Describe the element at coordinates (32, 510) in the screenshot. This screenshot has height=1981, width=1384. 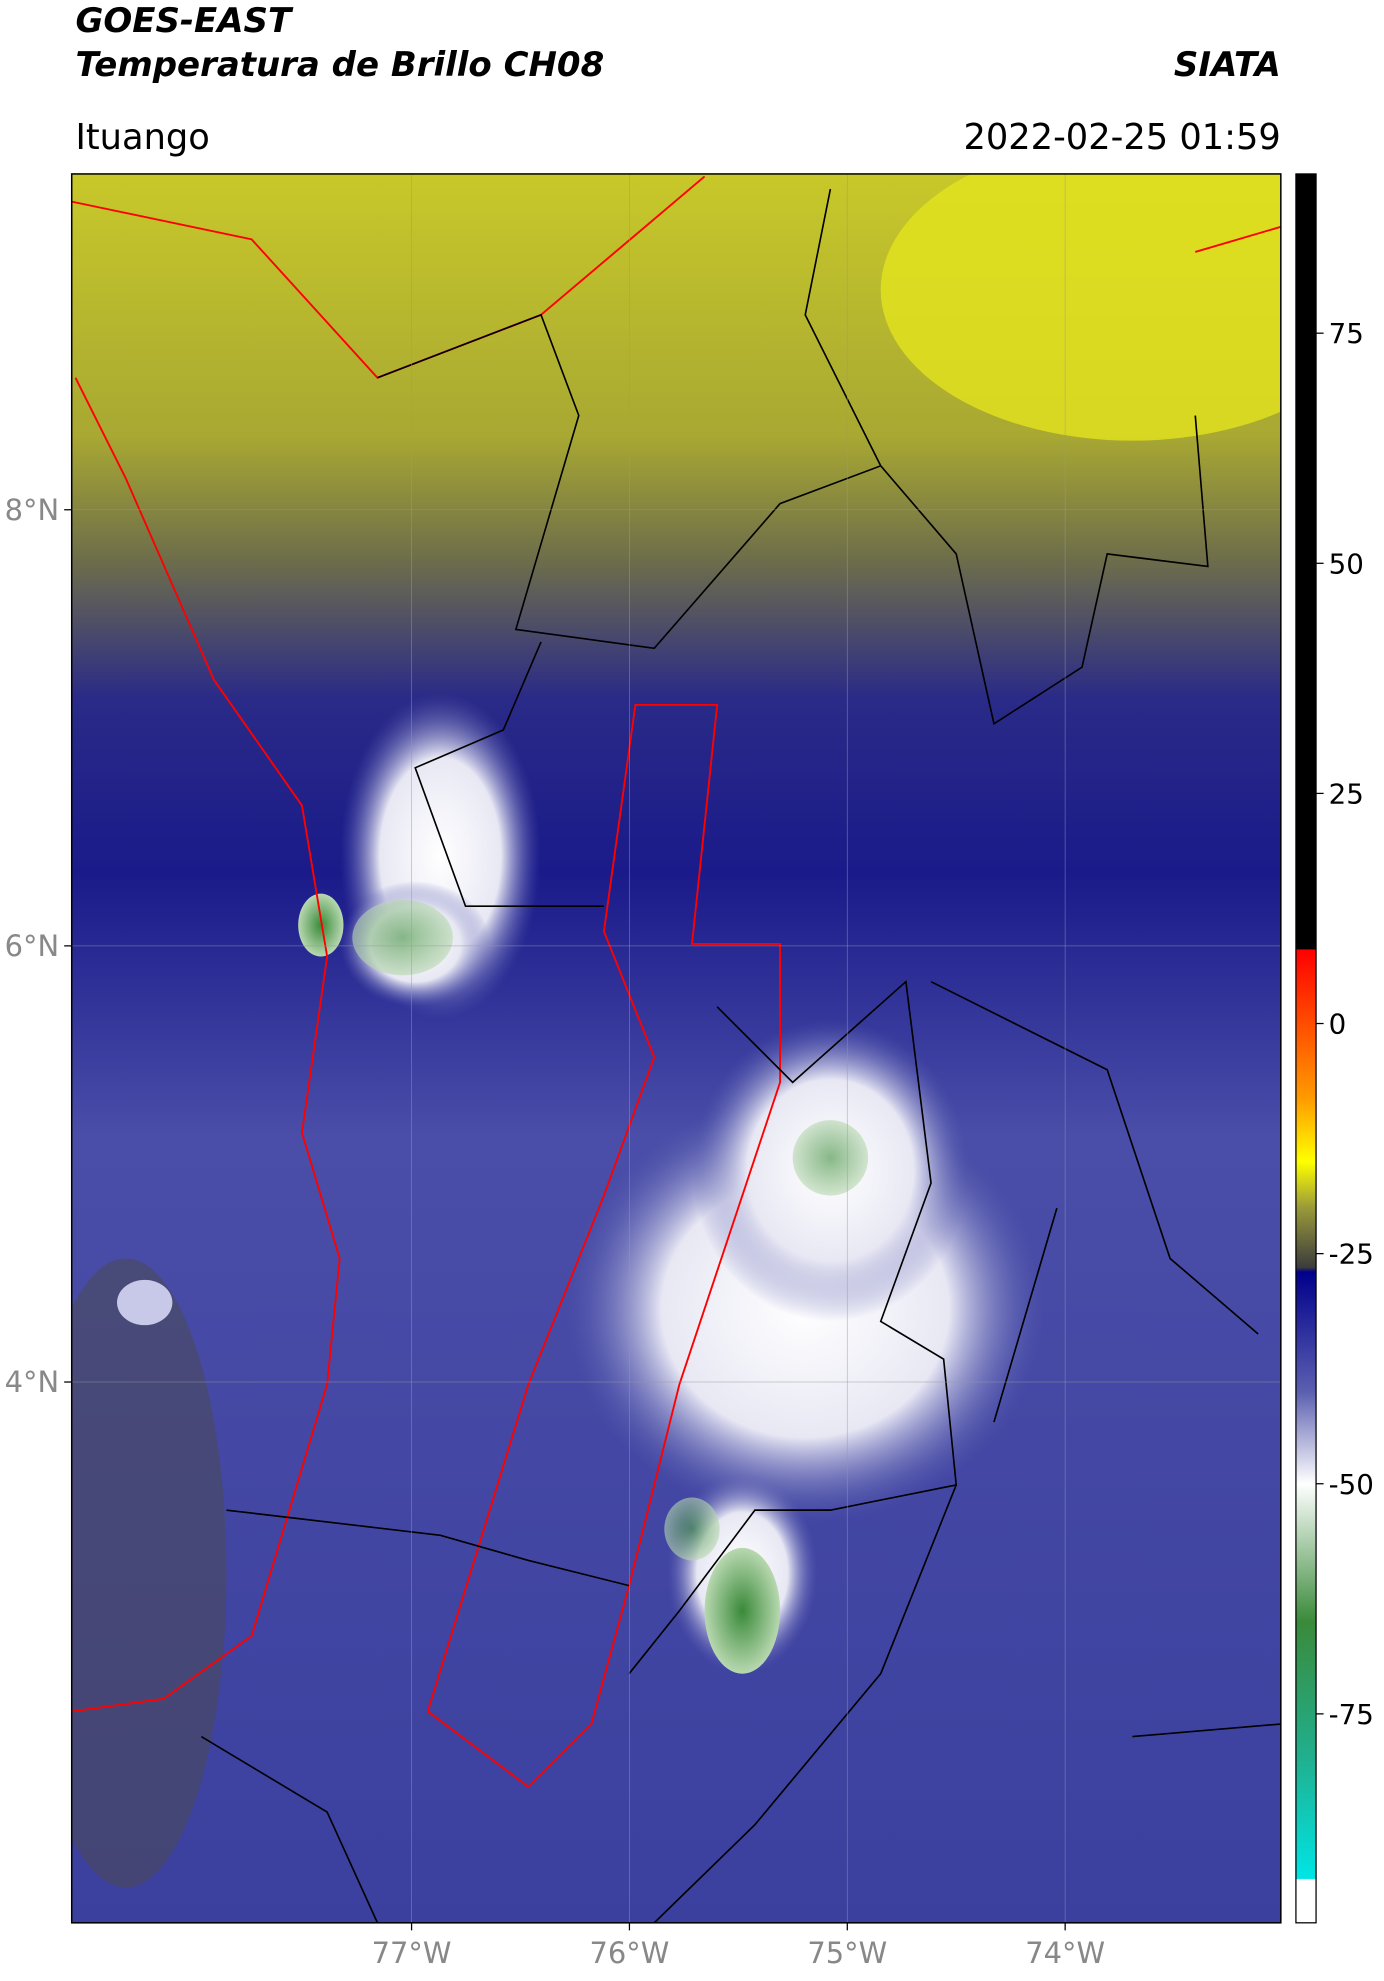
I see `lat-tick-label: 8°N` at that location.